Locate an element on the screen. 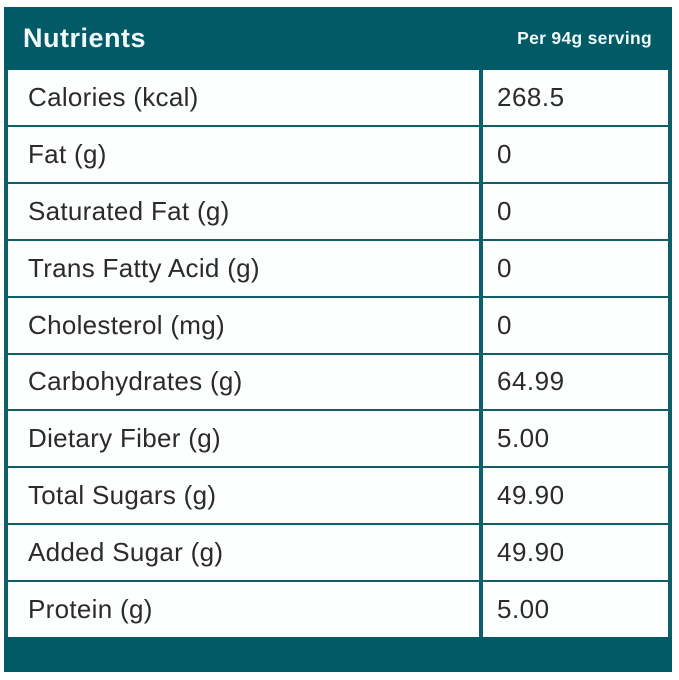 This screenshot has height=680, width=679. table-row: Cholesterol (mg) 0 is located at coordinates (338, 326).